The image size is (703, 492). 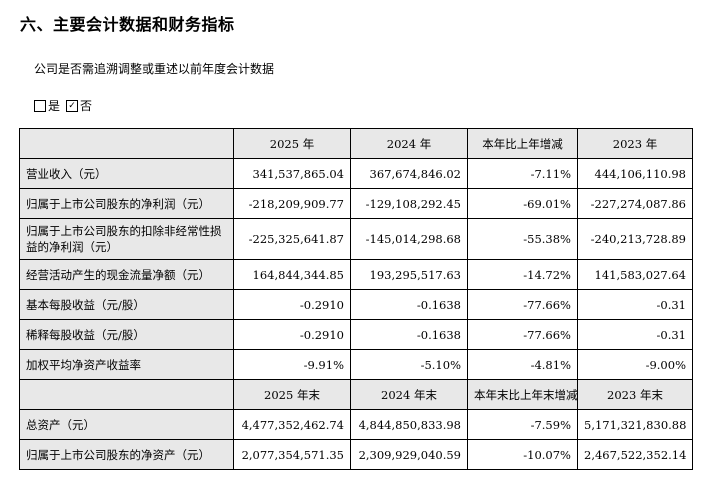 I want to click on value-cell: -55.38%, so click(x=522, y=239).